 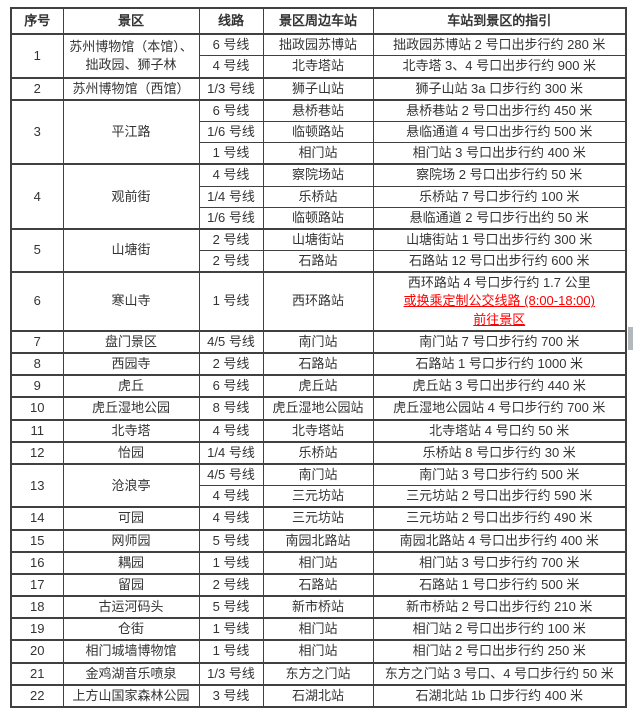 I want to click on station-cell: 三元坊站, so click(x=318, y=496).